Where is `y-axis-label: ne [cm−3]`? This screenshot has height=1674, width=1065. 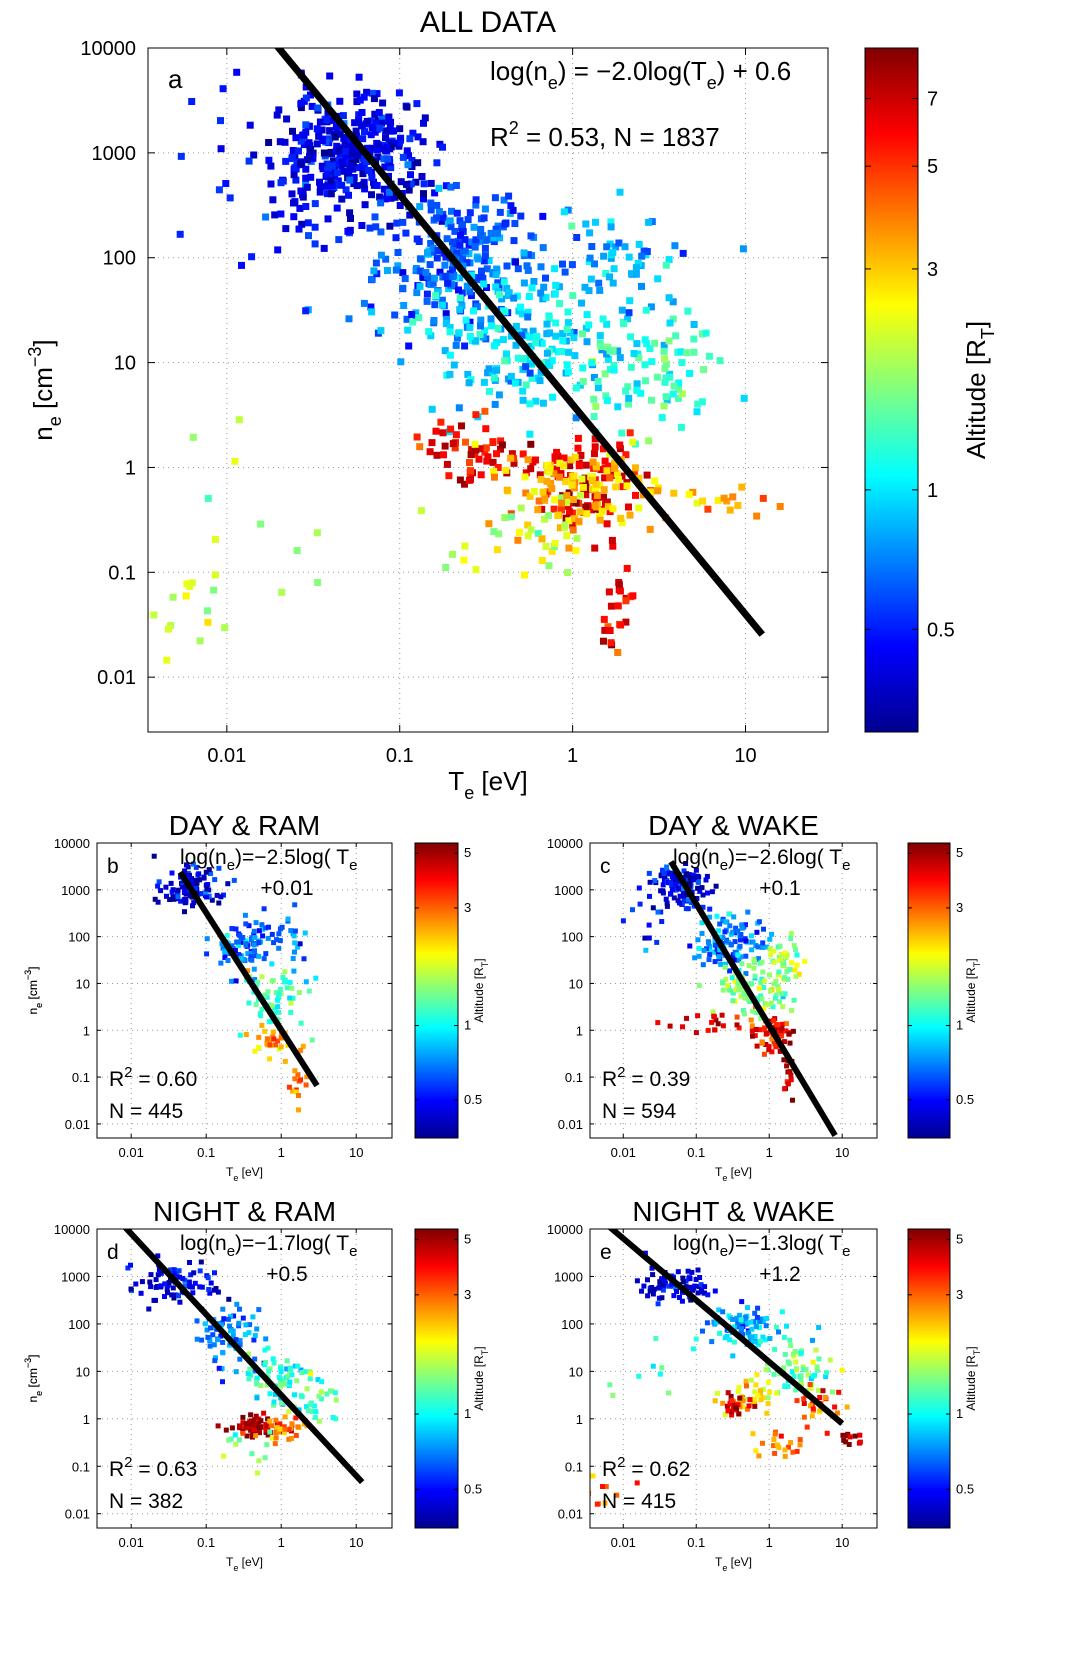
y-axis-label: ne [cm−3] is located at coordinates (33, 1379).